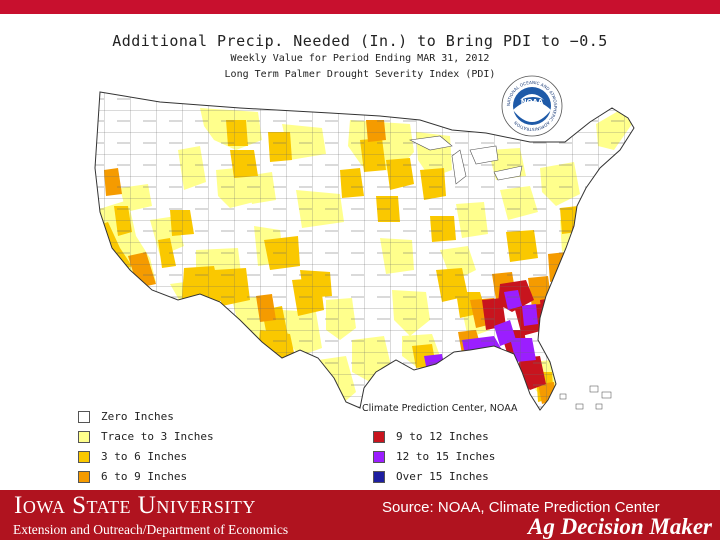  What do you see at coordinates (144, 456) in the screenshot?
I see `legend-label: 3 to 6 Inches` at bounding box center [144, 456].